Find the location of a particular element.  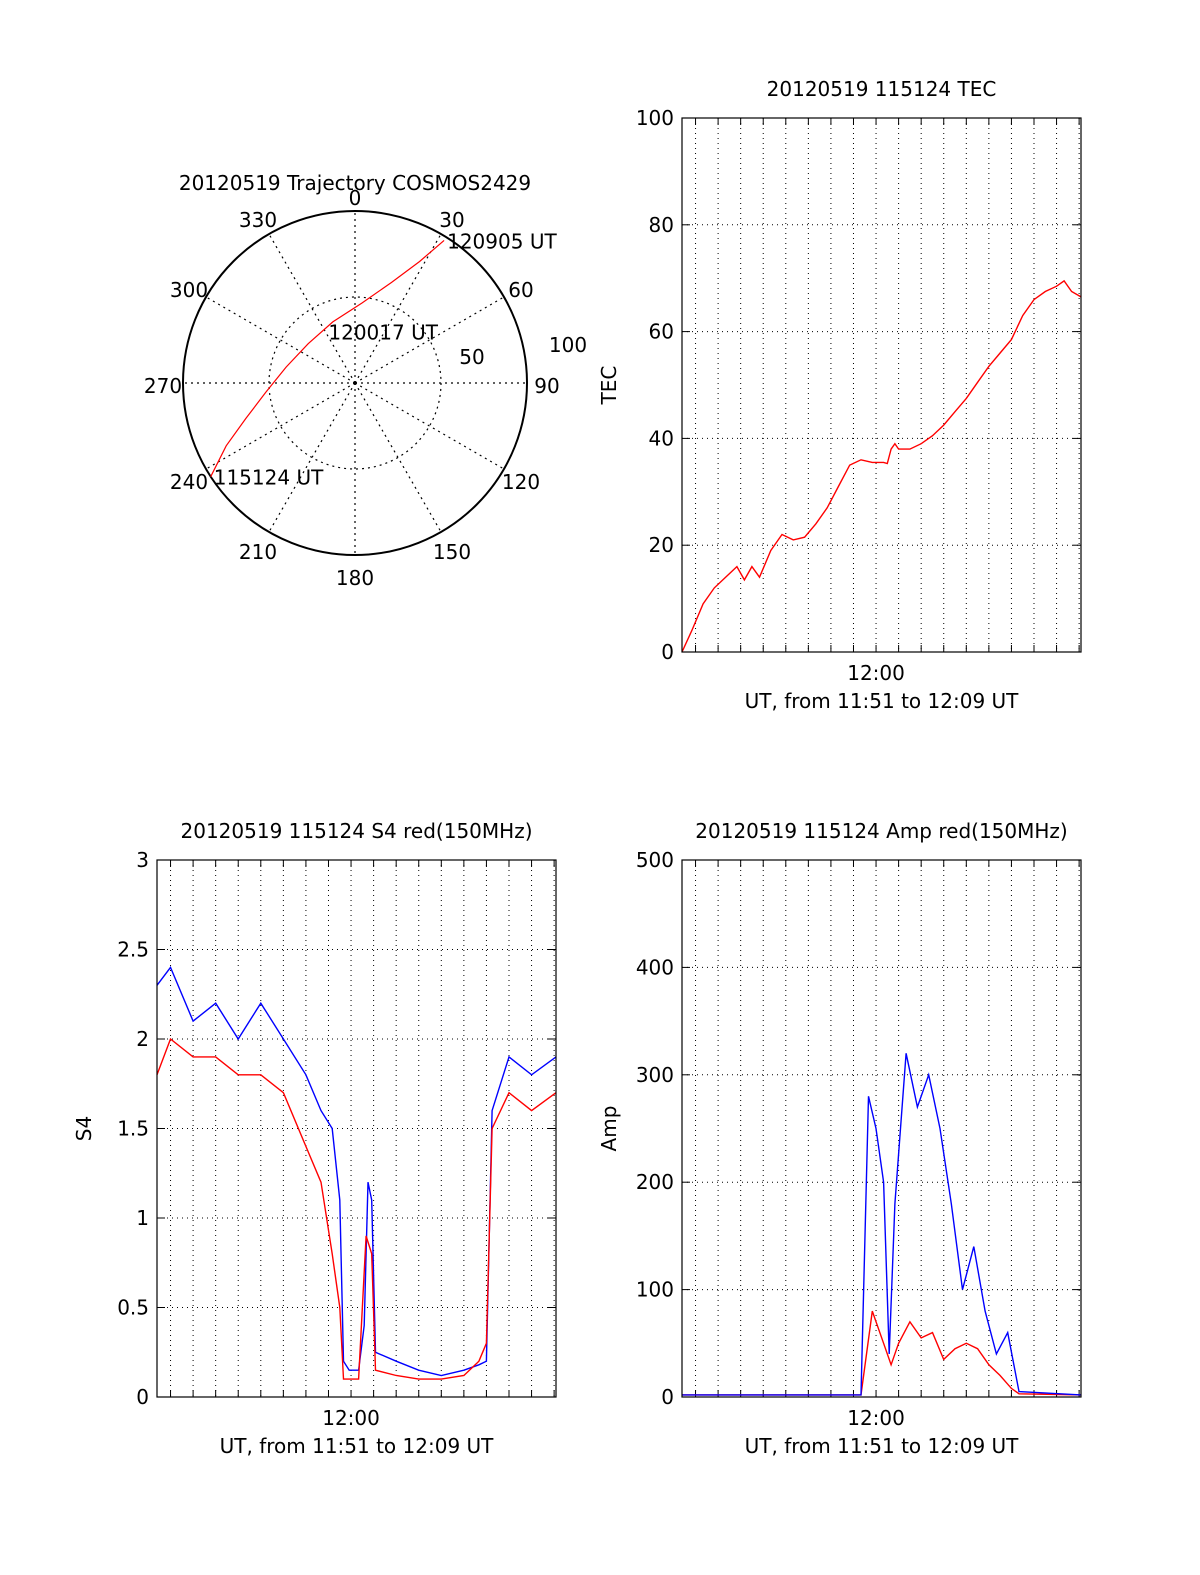

polar-chart-title: 20120519 Trajectory COSMOS2429 is located at coordinates (355, 183).